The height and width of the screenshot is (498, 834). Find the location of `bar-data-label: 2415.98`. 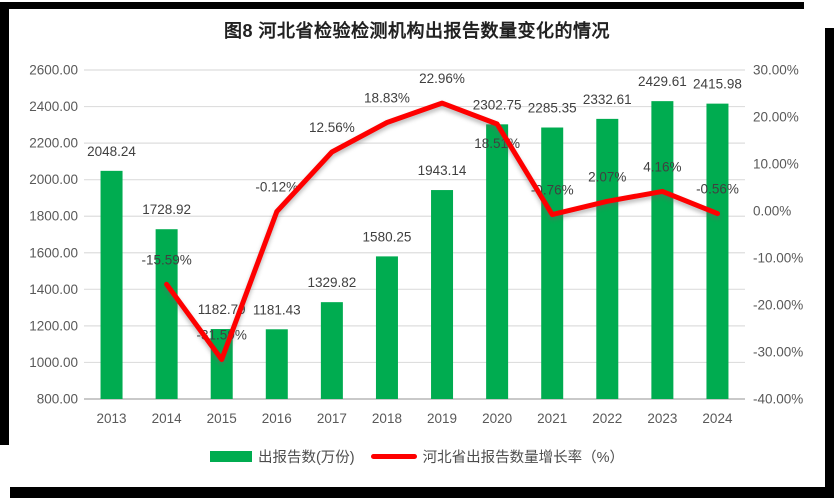

bar-data-label: 2415.98 is located at coordinates (717, 84).